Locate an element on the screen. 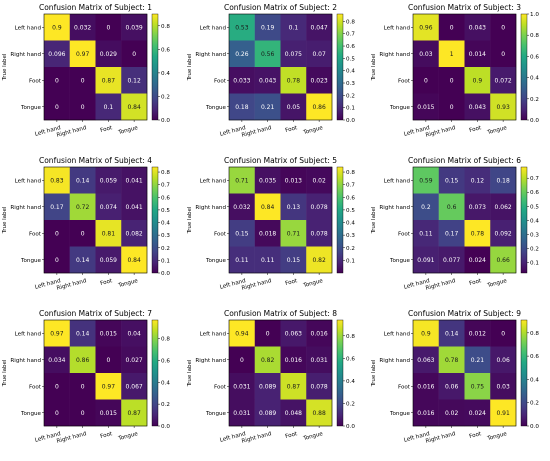 The height and width of the screenshot is (461, 550). cell-label: 0.067 is located at coordinates (134, 386).